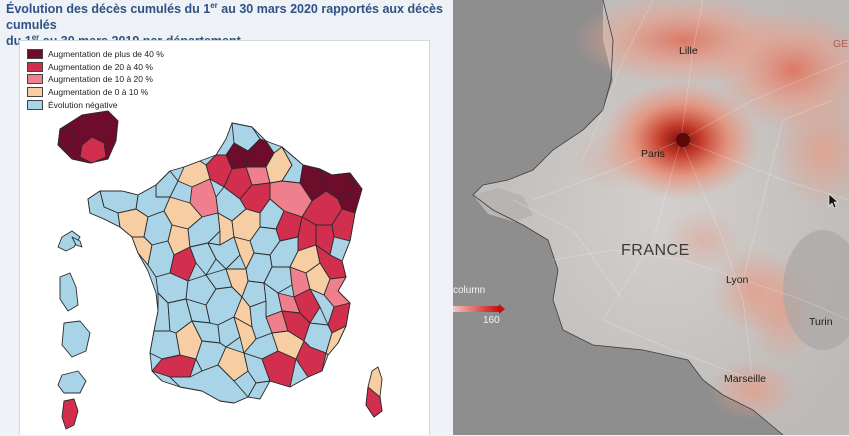  Describe the element at coordinates (469, 290) in the screenshot. I see `colorbar-label: column` at that location.